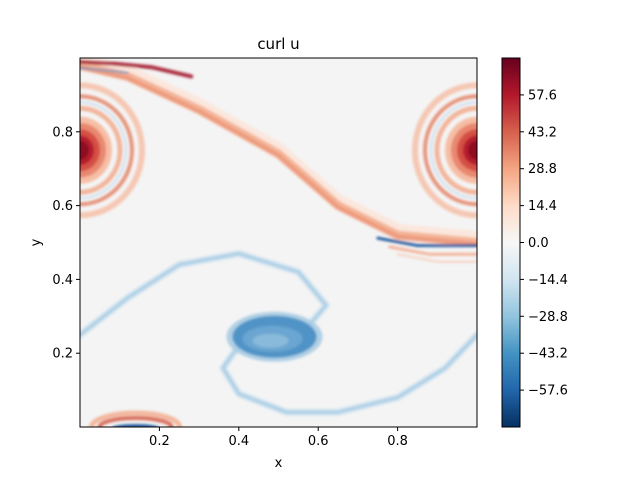  What do you see at coordinates (279, 463) in the screenshot?
I see `x-axis-label: x` at bounding box center [279, 463].